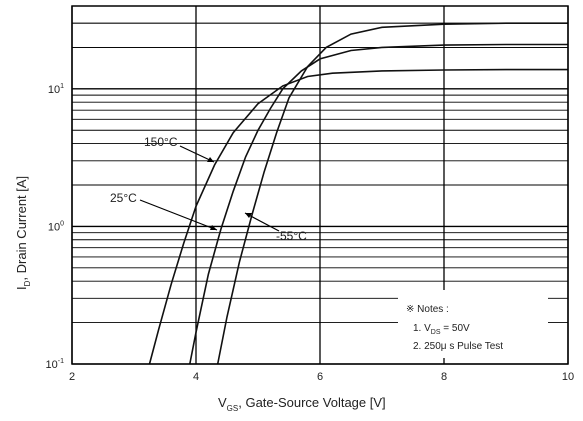 Image resolution: width=583 pixels, height=421 pixels. I want to click on y-tick-label: 10¹, so click(56, 89).